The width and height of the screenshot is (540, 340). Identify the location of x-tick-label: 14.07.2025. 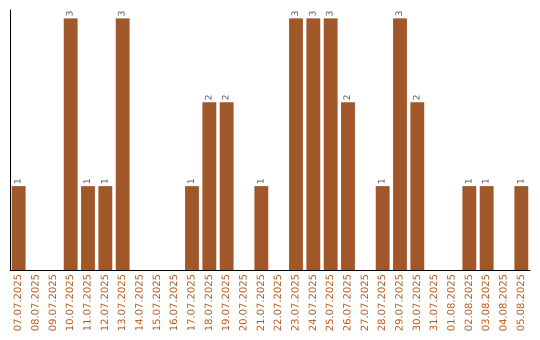
(140, 303).